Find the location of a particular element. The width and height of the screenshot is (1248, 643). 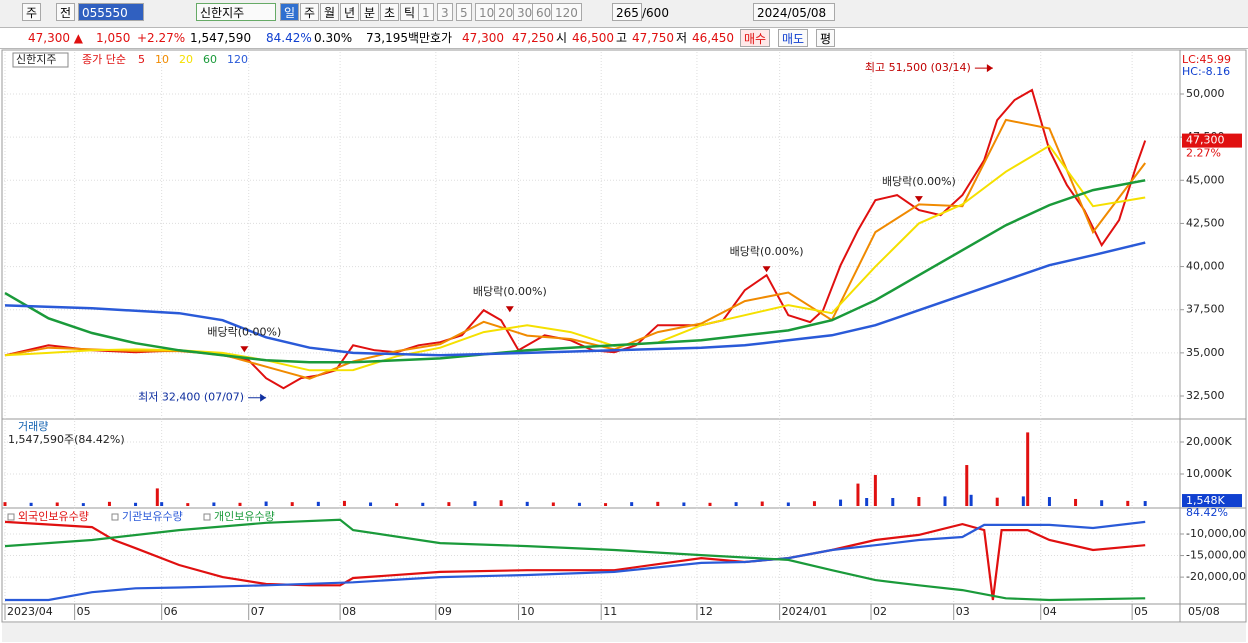

x-tick-label: 12 is located at coordinates (706, 611).